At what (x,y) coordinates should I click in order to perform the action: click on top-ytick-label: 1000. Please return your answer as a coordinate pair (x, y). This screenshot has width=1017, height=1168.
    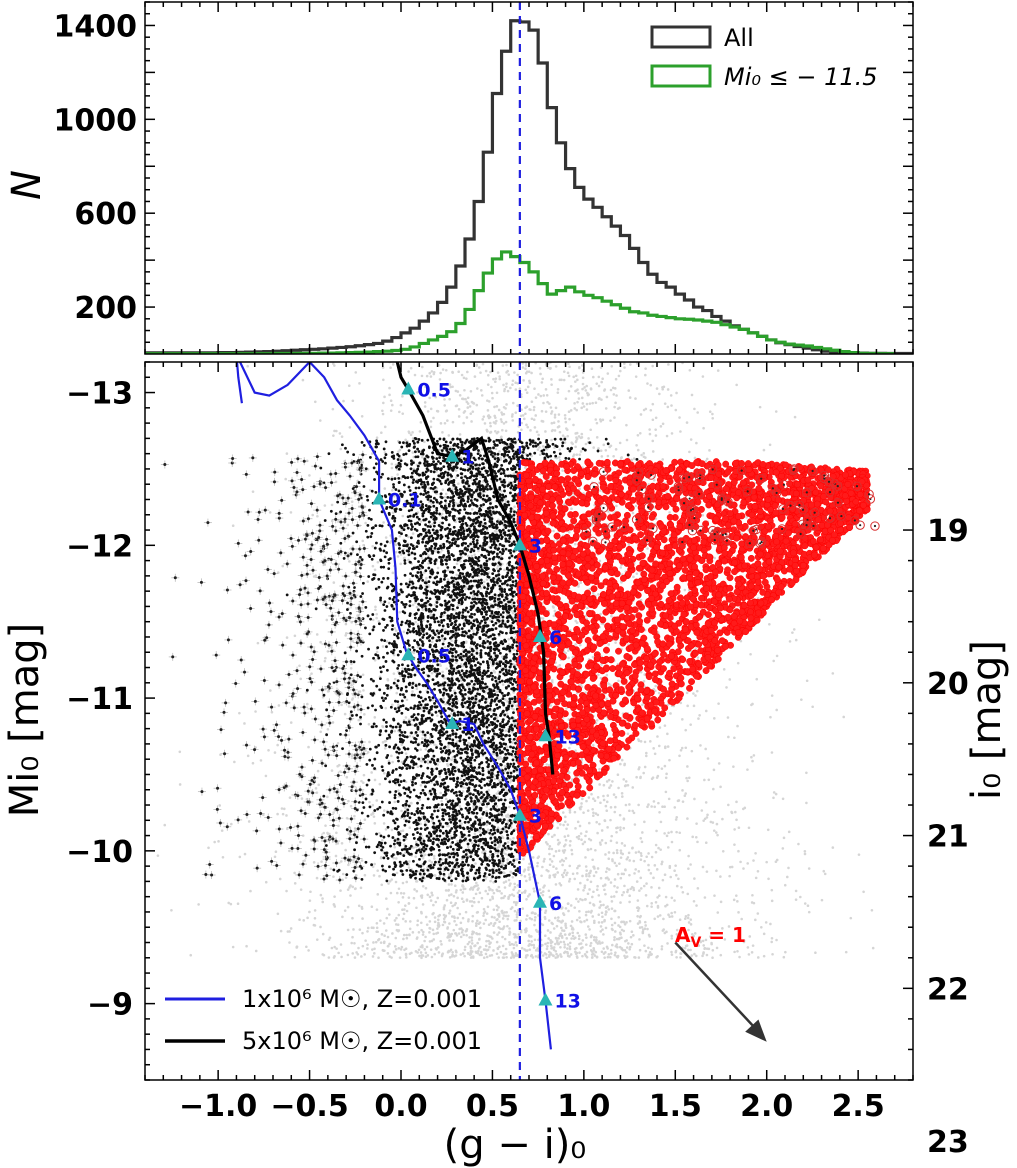
    Looking at the image, I should click on (96, 120).